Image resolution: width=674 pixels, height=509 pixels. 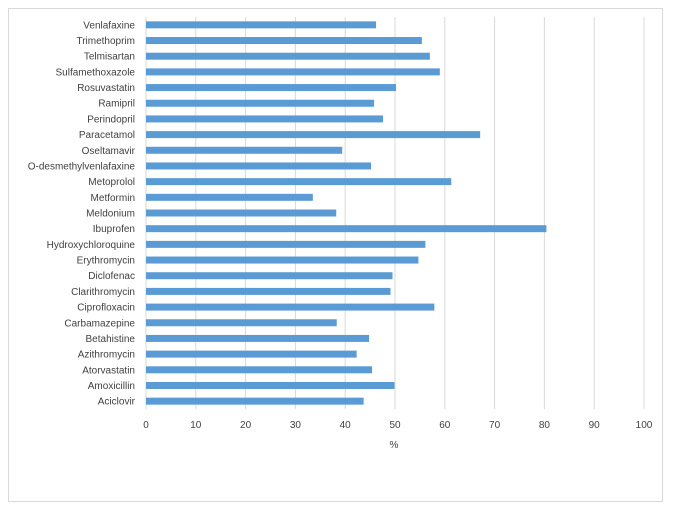 I want to click on category-label: Trimethoprim, so click(x=105, y=41).